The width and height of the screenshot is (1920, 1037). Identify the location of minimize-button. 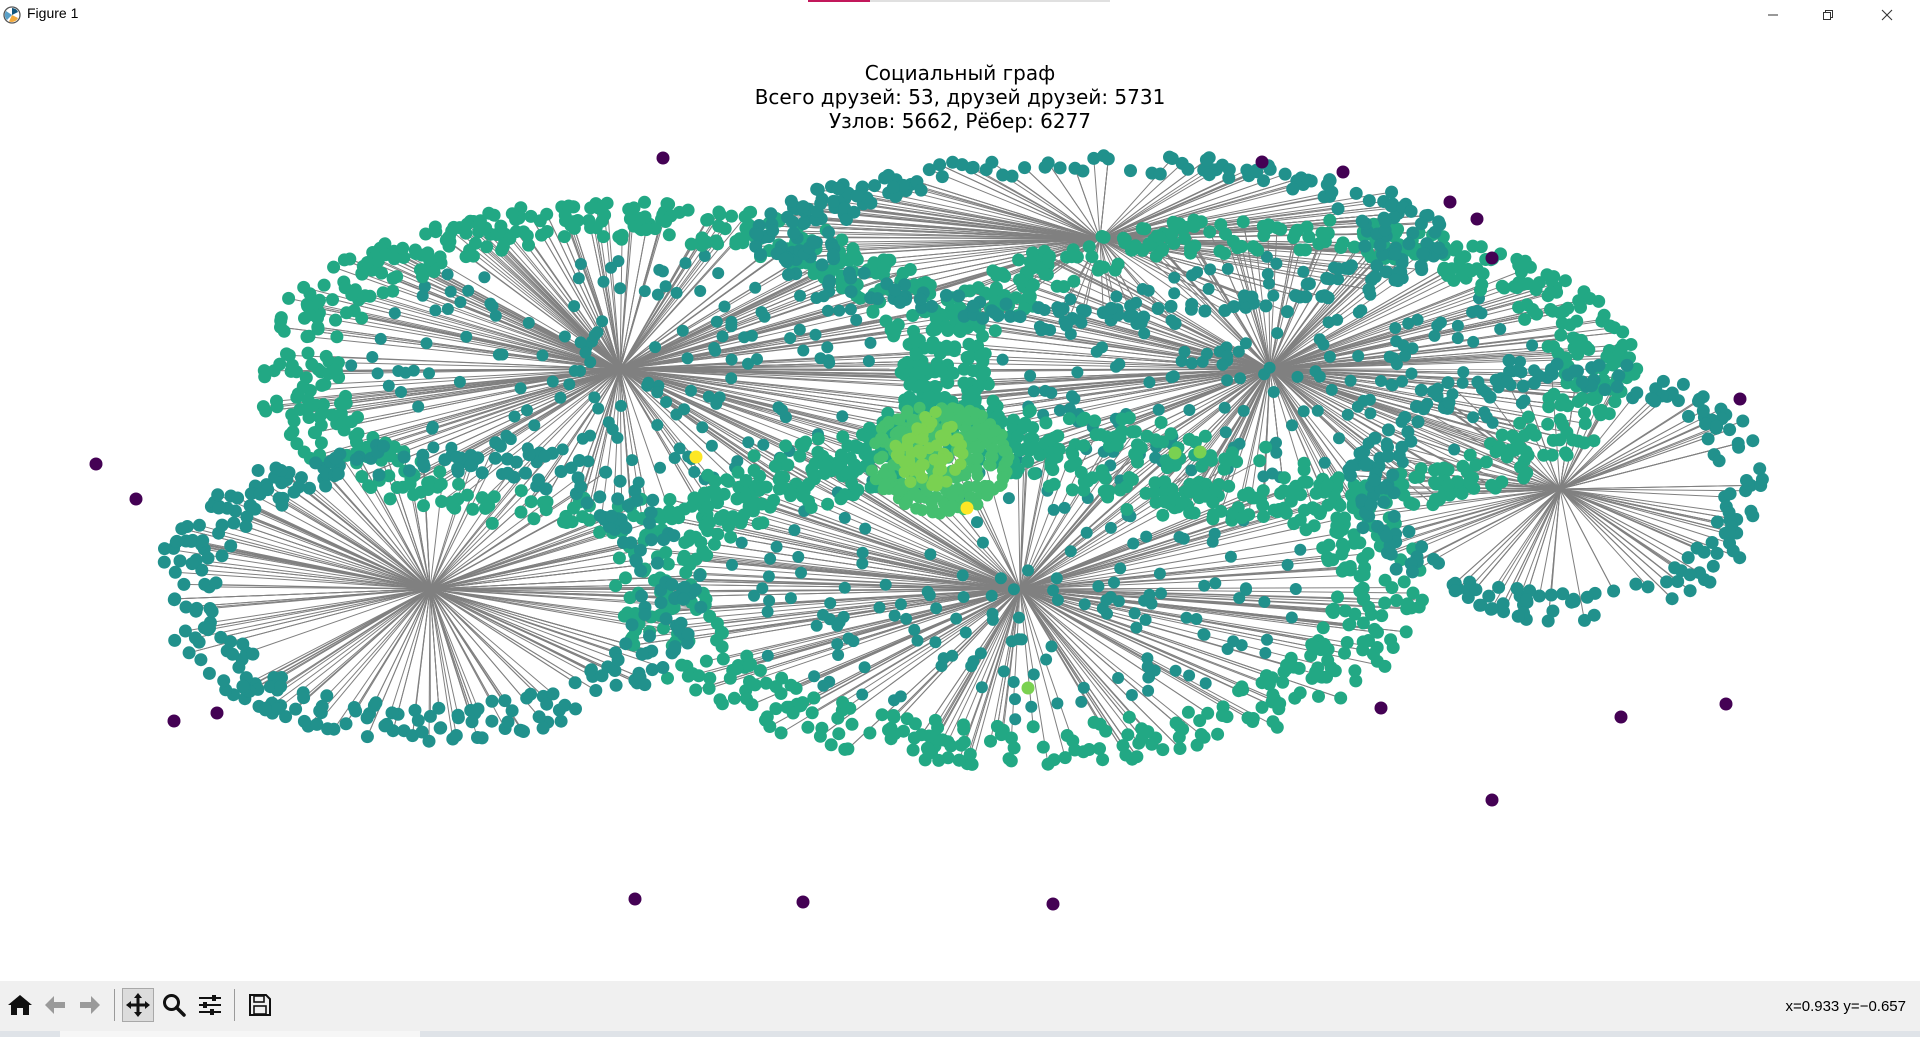
(1773, 14).